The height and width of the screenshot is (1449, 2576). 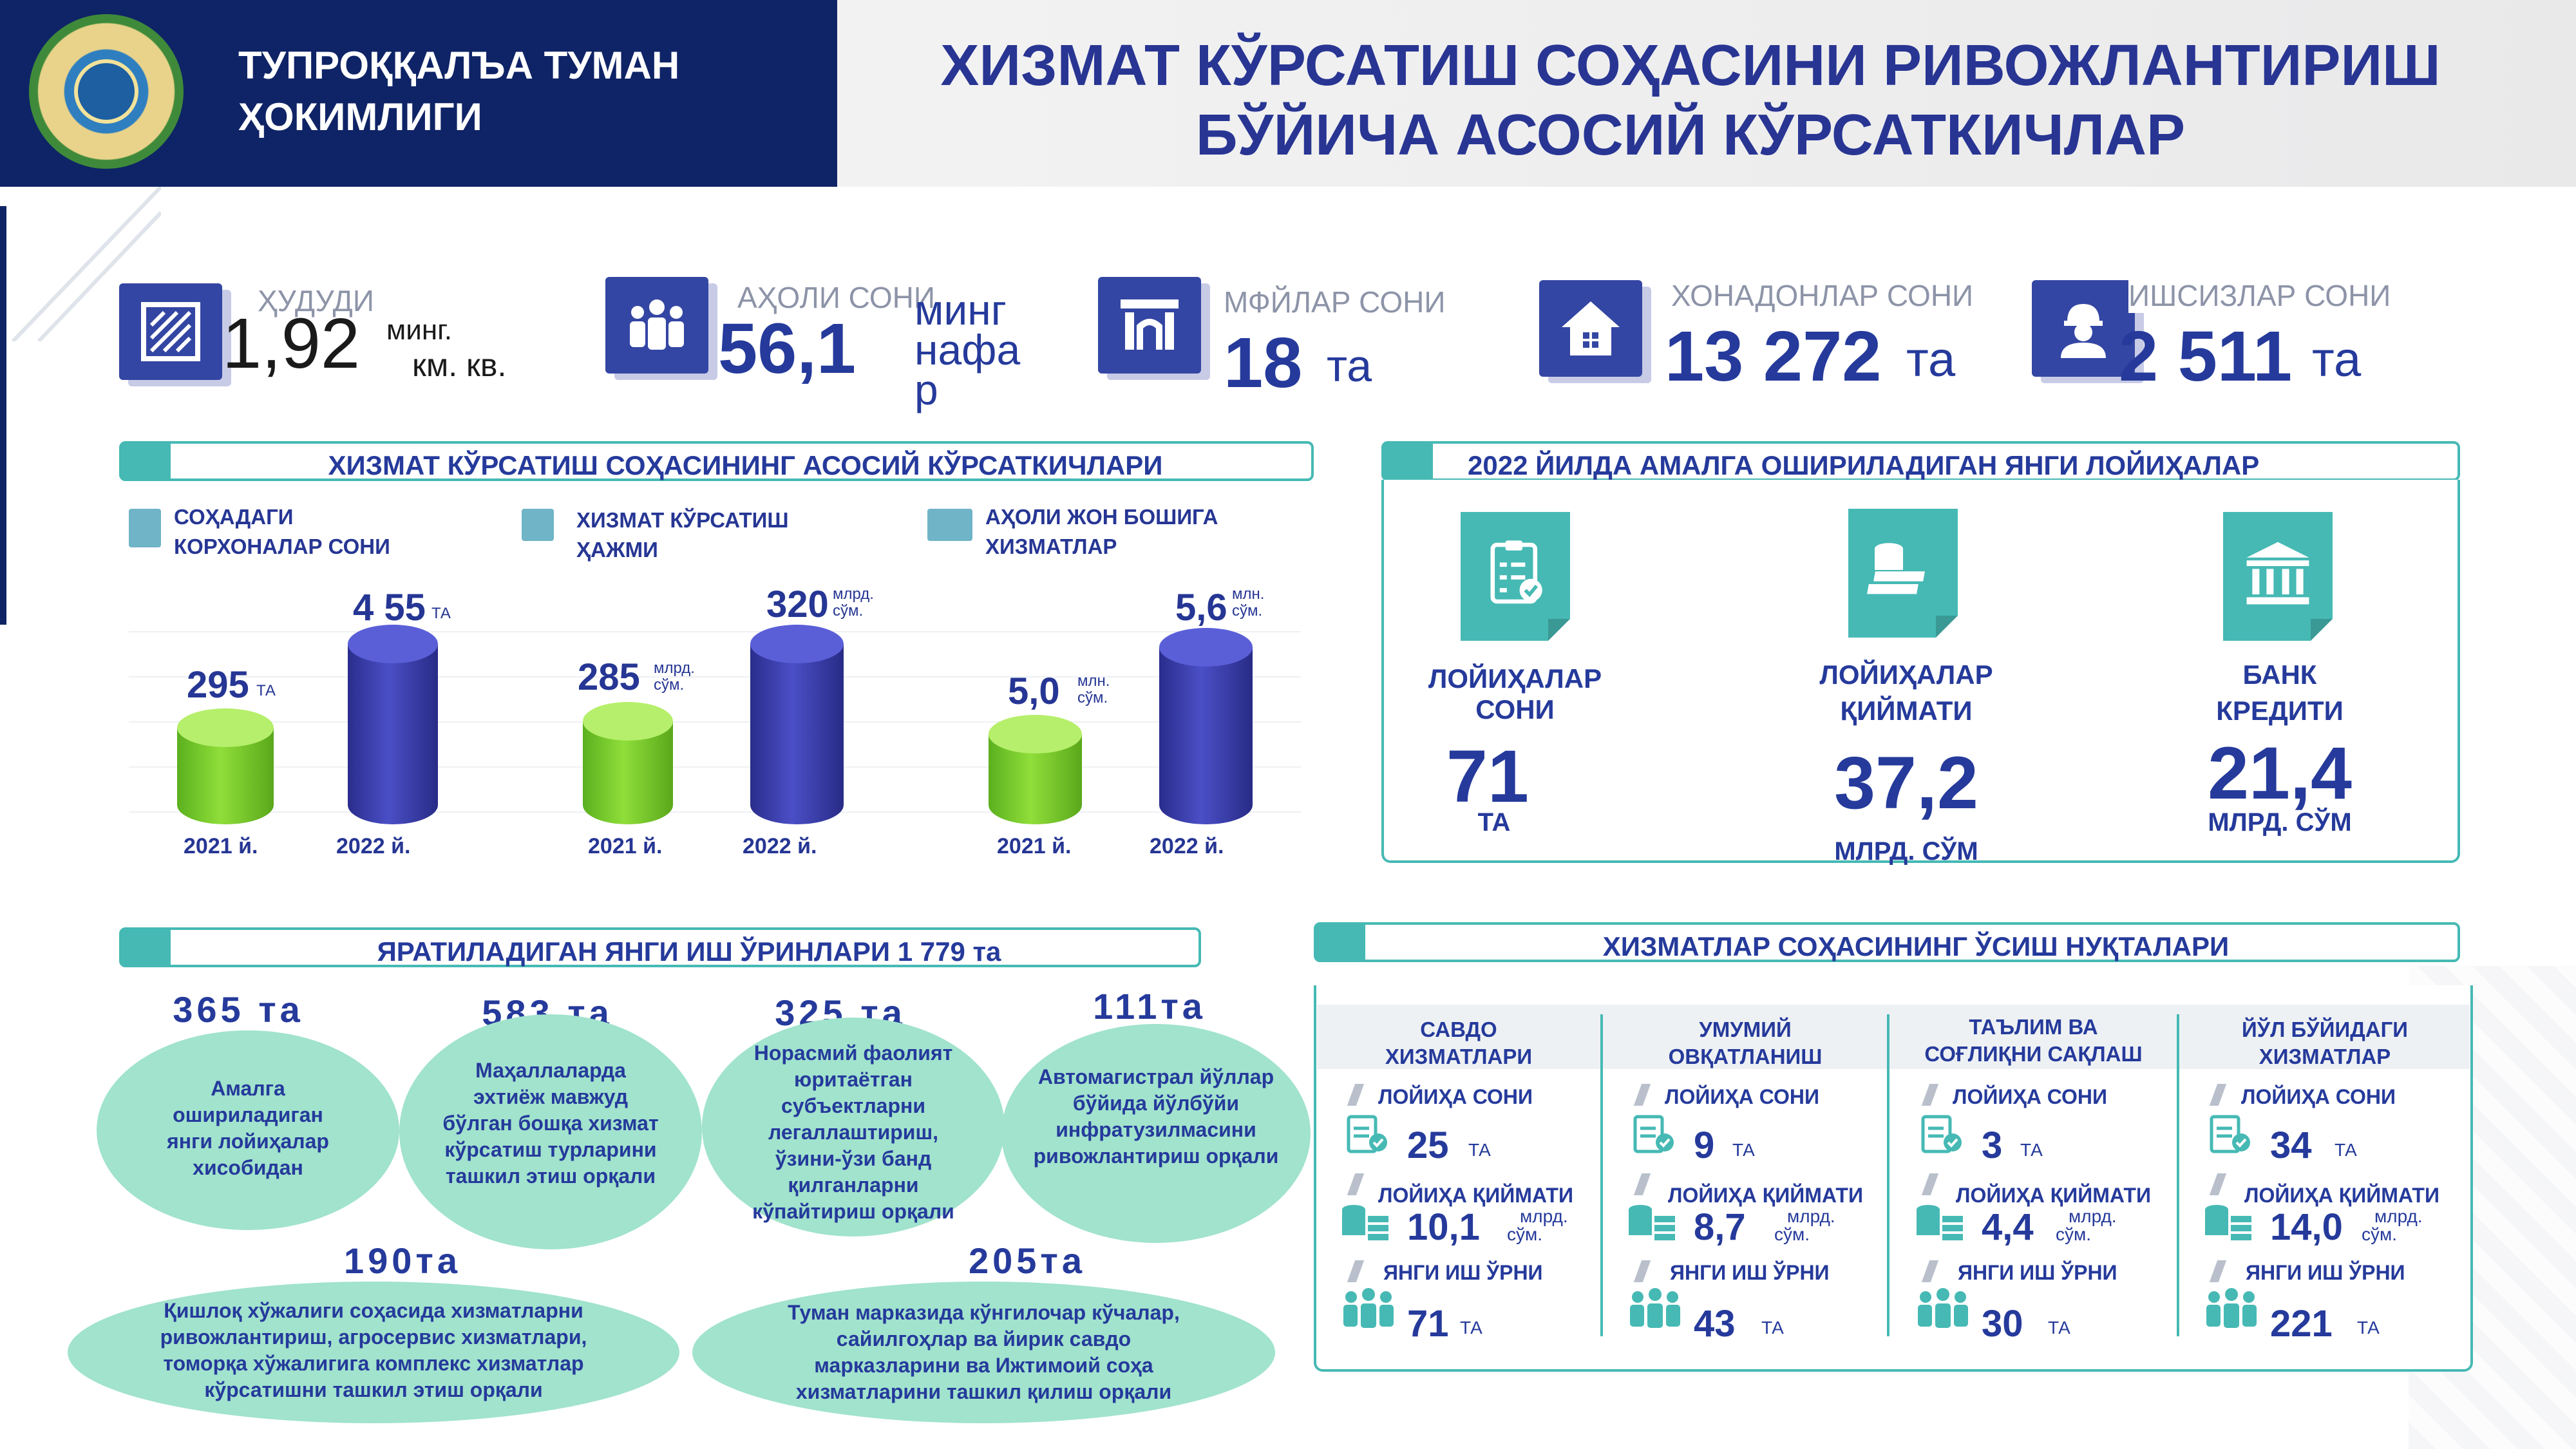 What do you see at coordinates (2002, 1324) in the screenshot?
I see `growth-jobs-value-3: 30` at bounding box center [2002, 1324].